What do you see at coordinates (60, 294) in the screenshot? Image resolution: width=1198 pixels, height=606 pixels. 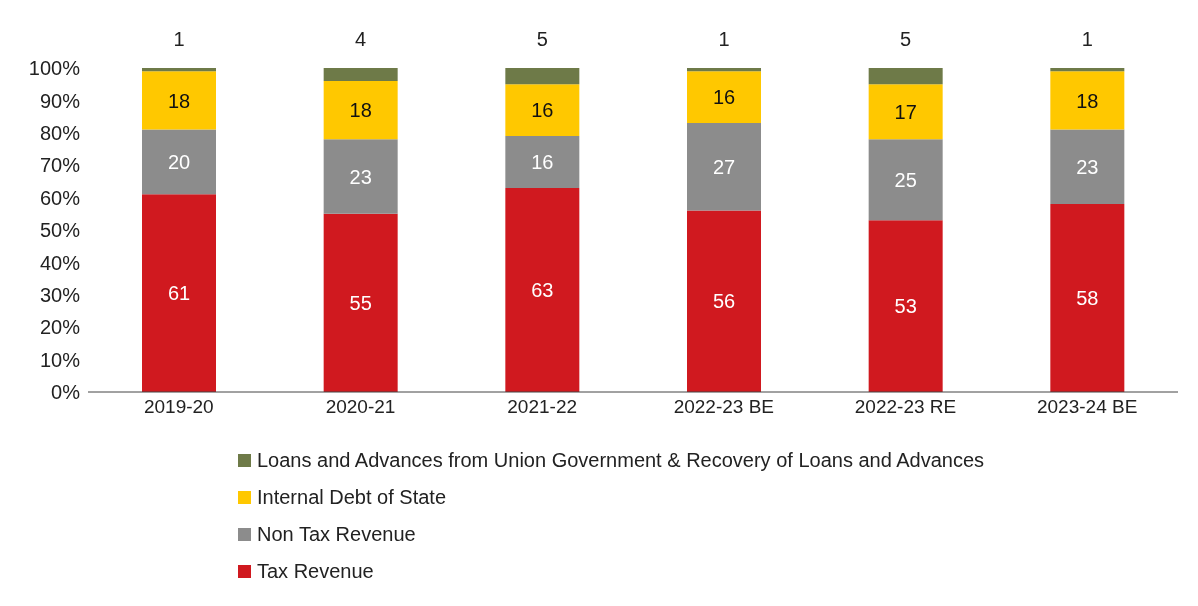 I see `y-tick-label: 30%` at bounding box center [60, 294].